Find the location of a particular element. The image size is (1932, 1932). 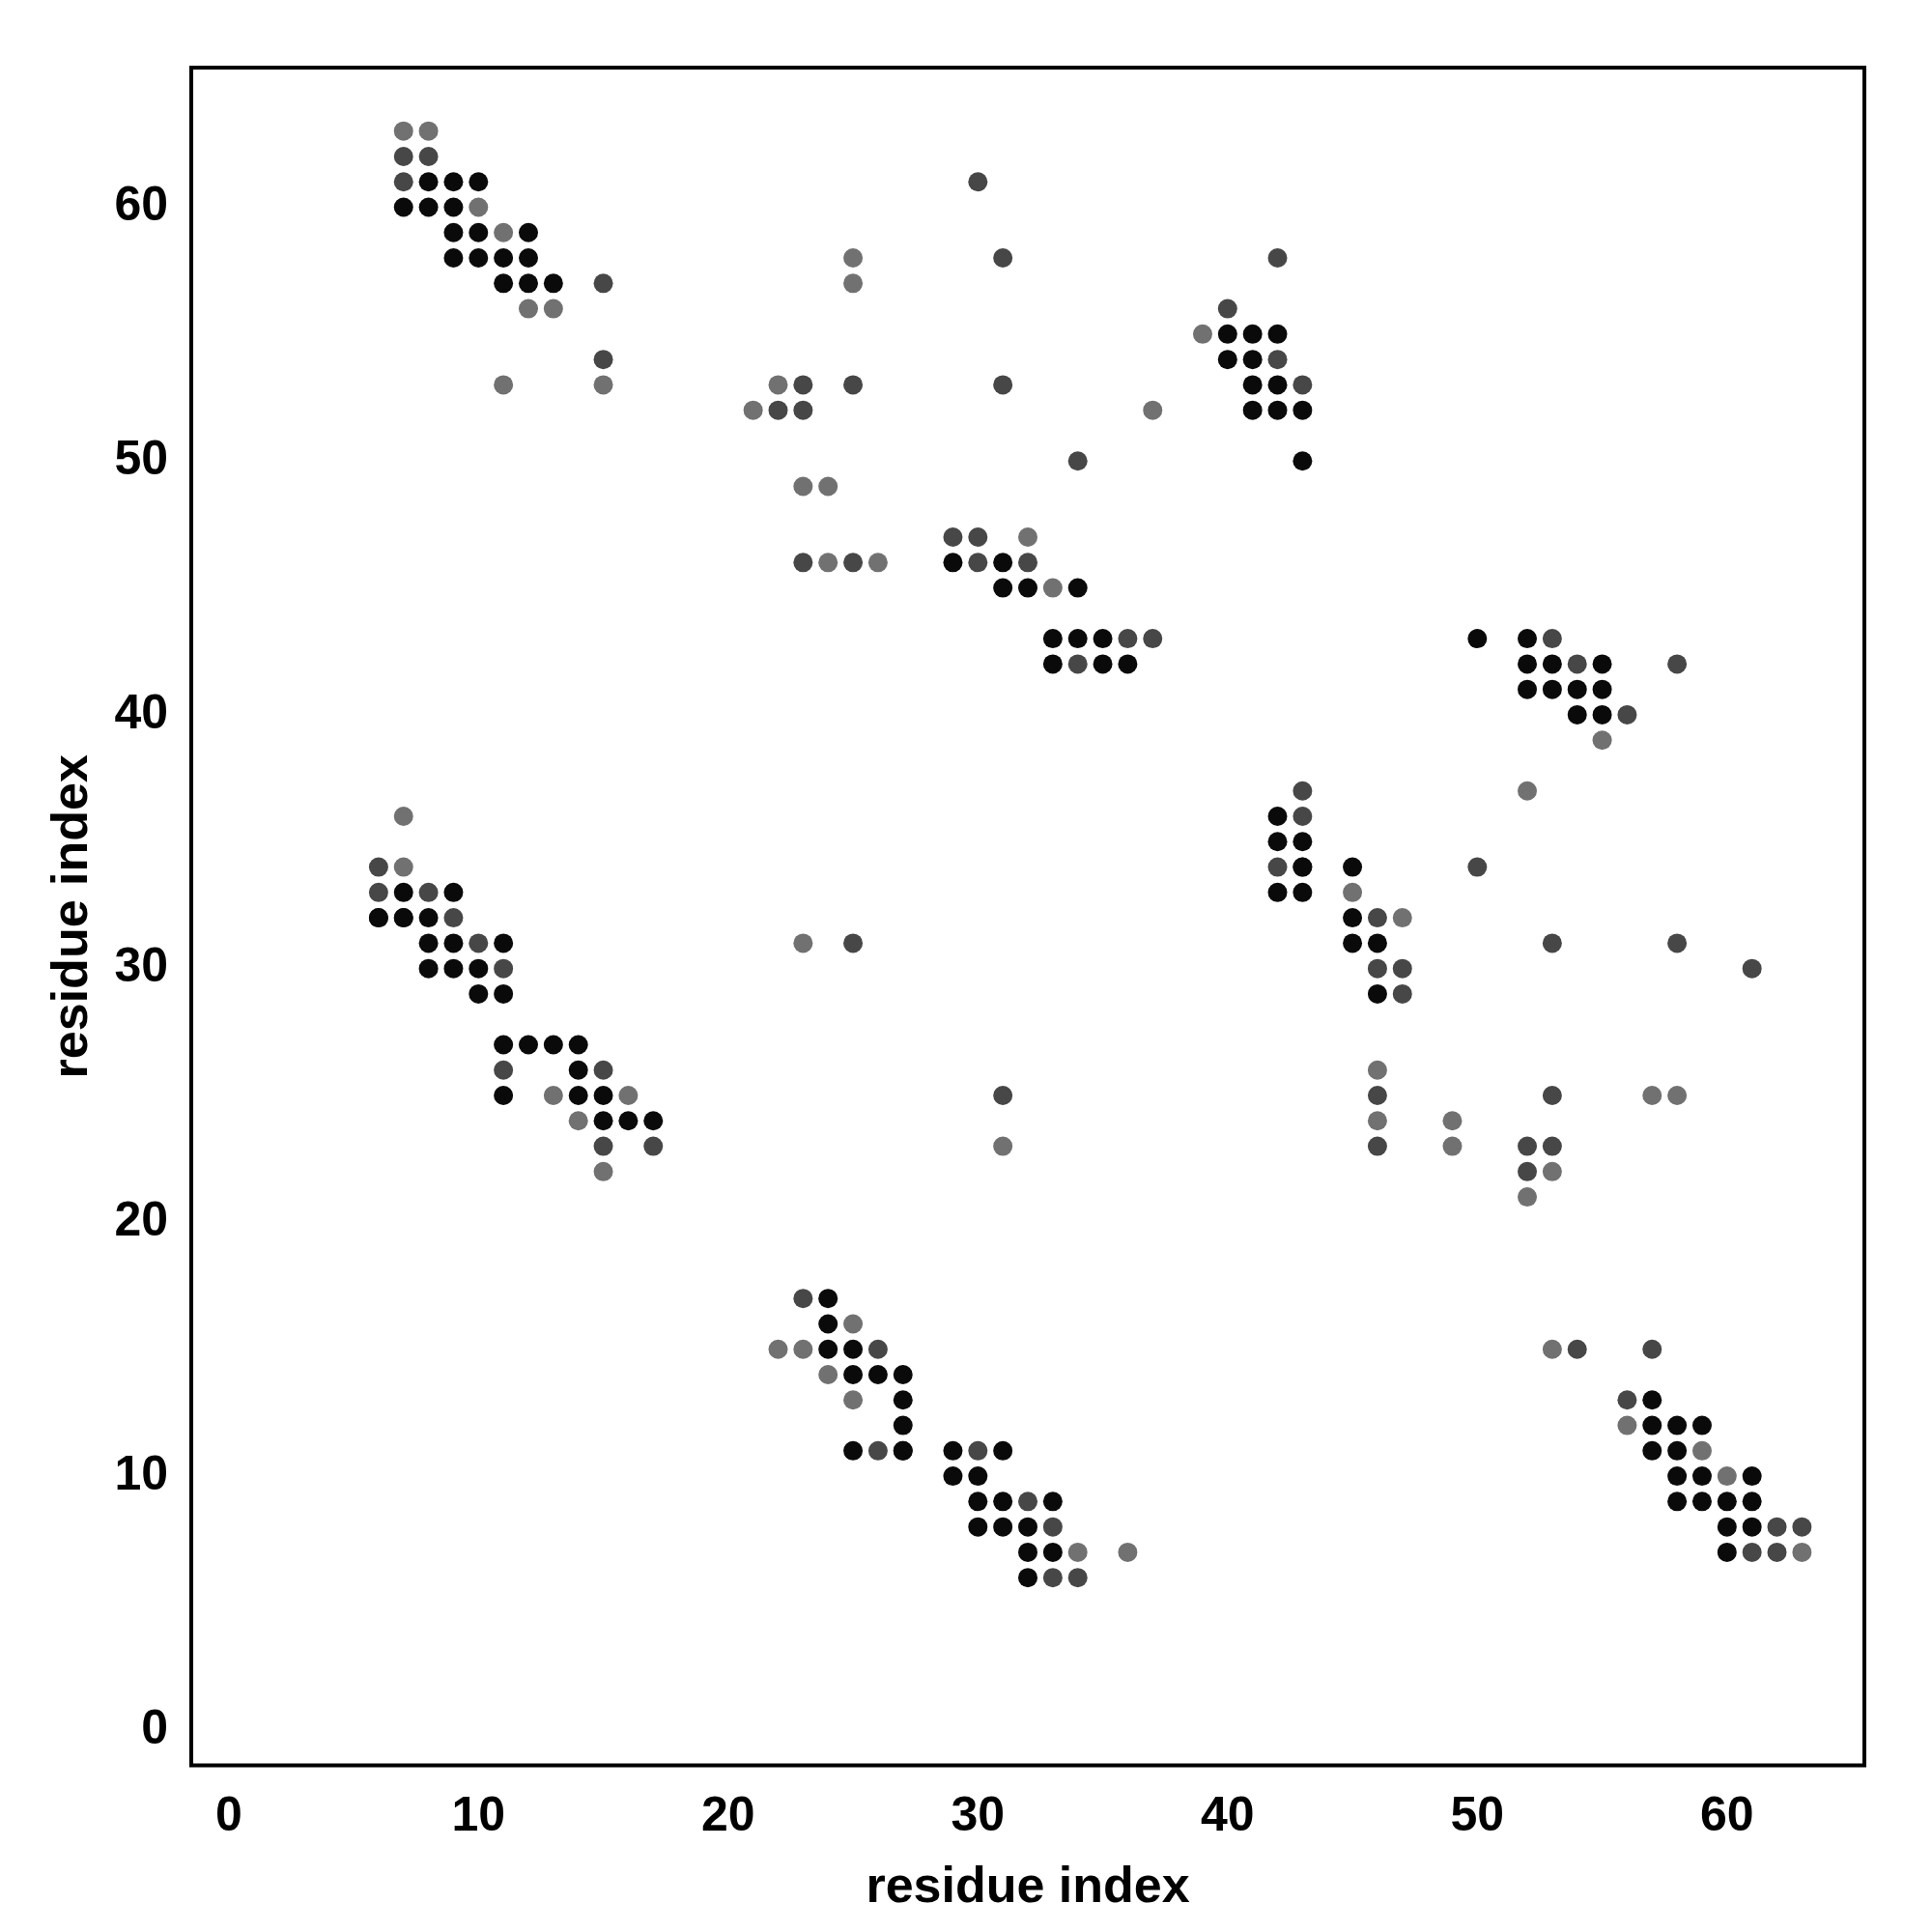

y-tick-label: 10 is located at coordinates (141, 1472).